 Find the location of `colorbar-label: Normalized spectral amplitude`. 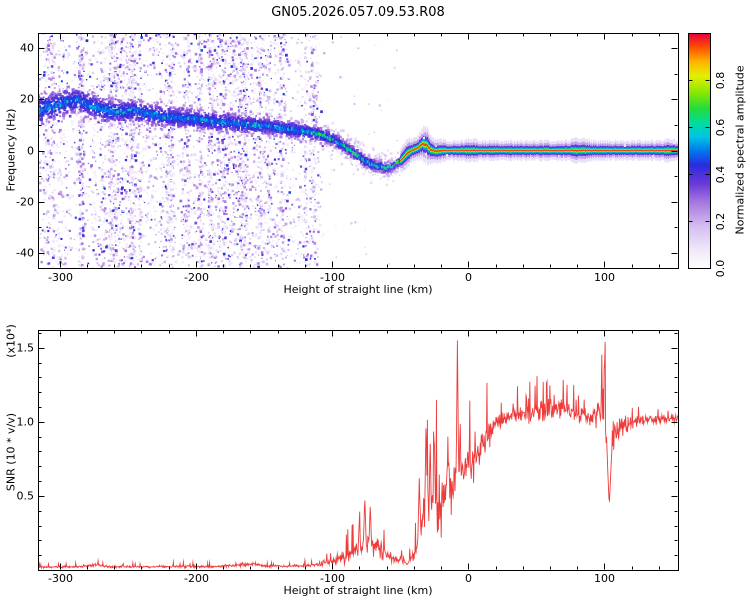

colorbar-label: Normalized spectral amplitude is located at coordinates (740, 150).